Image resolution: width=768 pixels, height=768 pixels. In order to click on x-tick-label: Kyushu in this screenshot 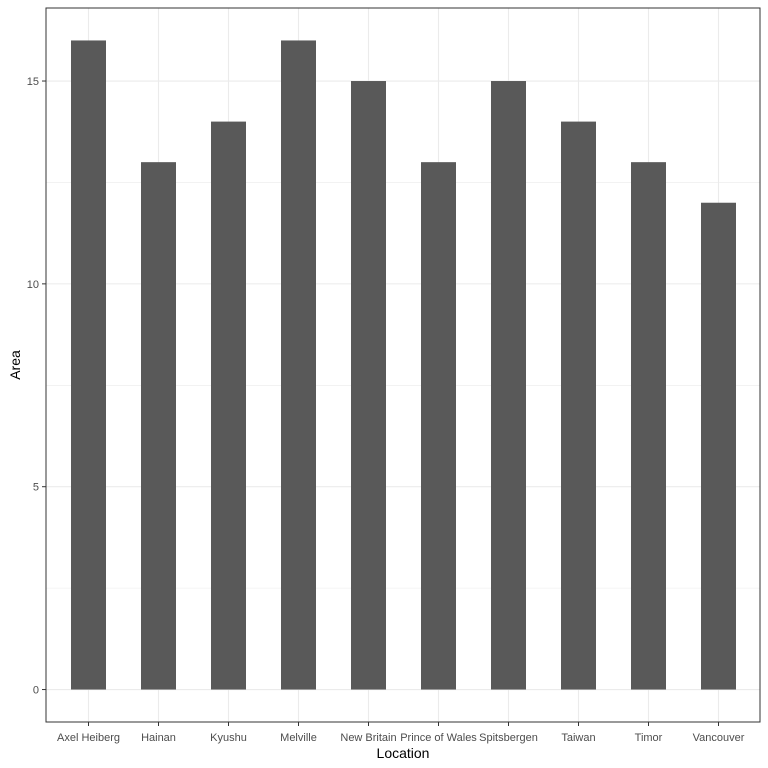, I will do `click(228, 738)`.